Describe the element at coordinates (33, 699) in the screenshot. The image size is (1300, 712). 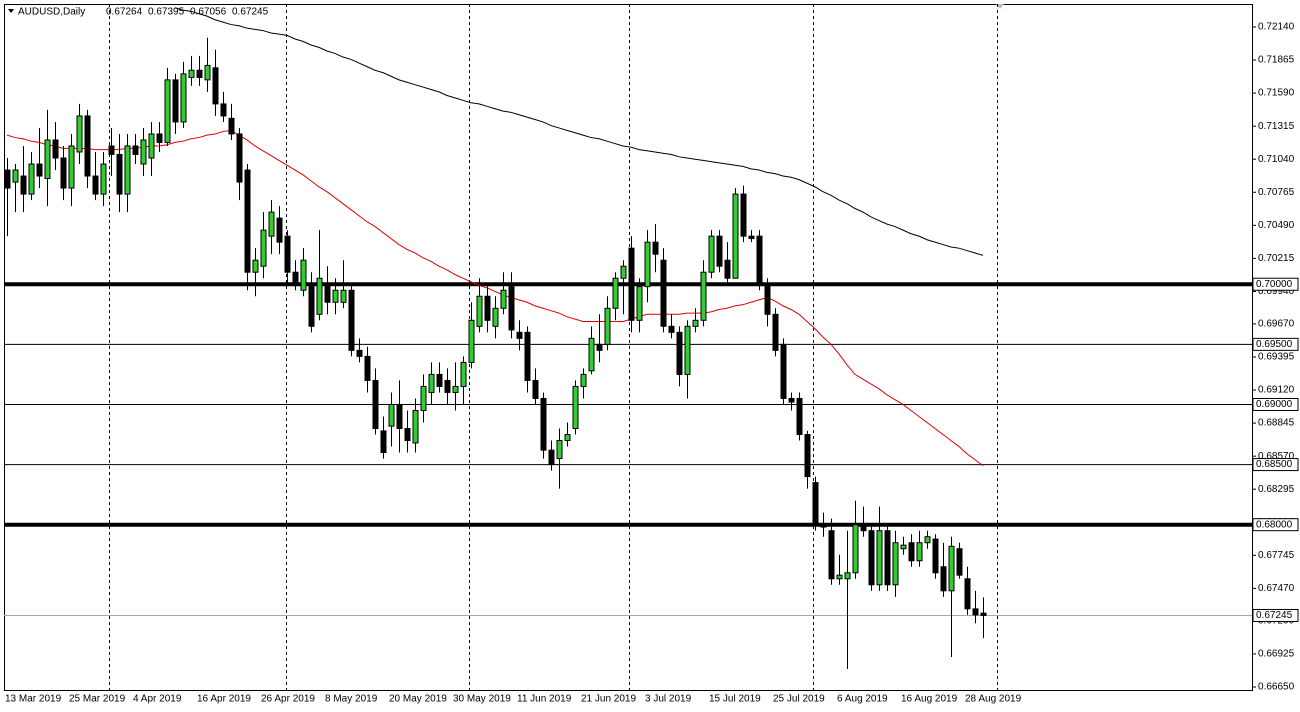
I see `x-tick-label: 13 Mar 2019` at that location.